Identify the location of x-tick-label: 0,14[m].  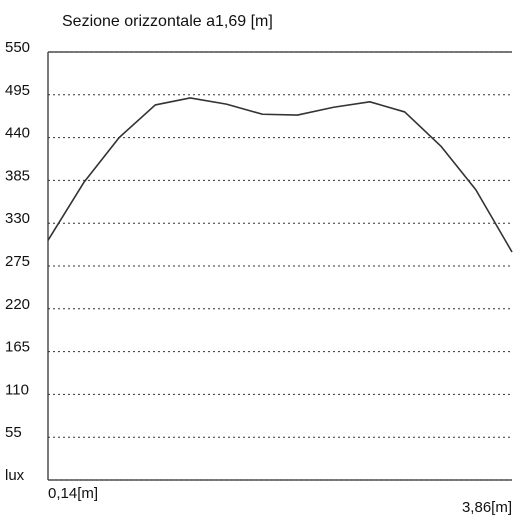
(73, 493).